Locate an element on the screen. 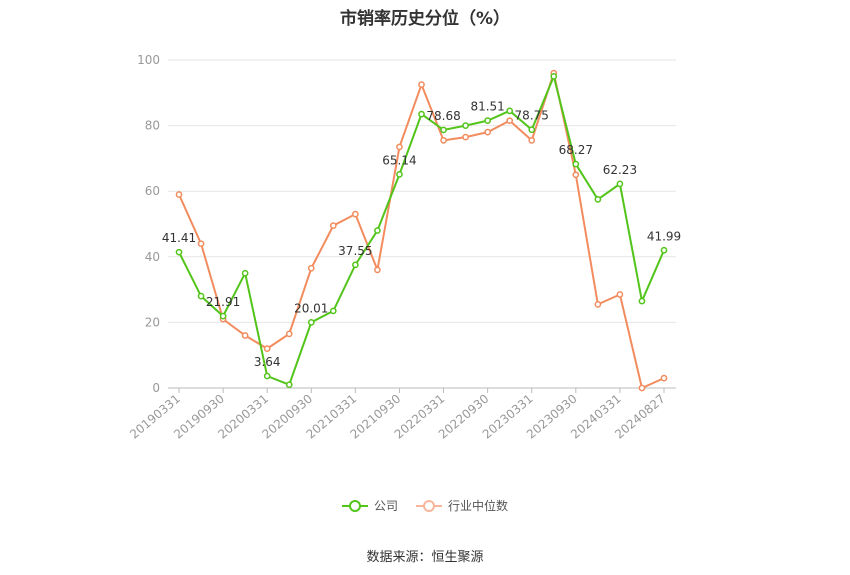 The height and width of the screenshot is (575, 850). legend-marker-industry-median is located at coordinates (429, 505).